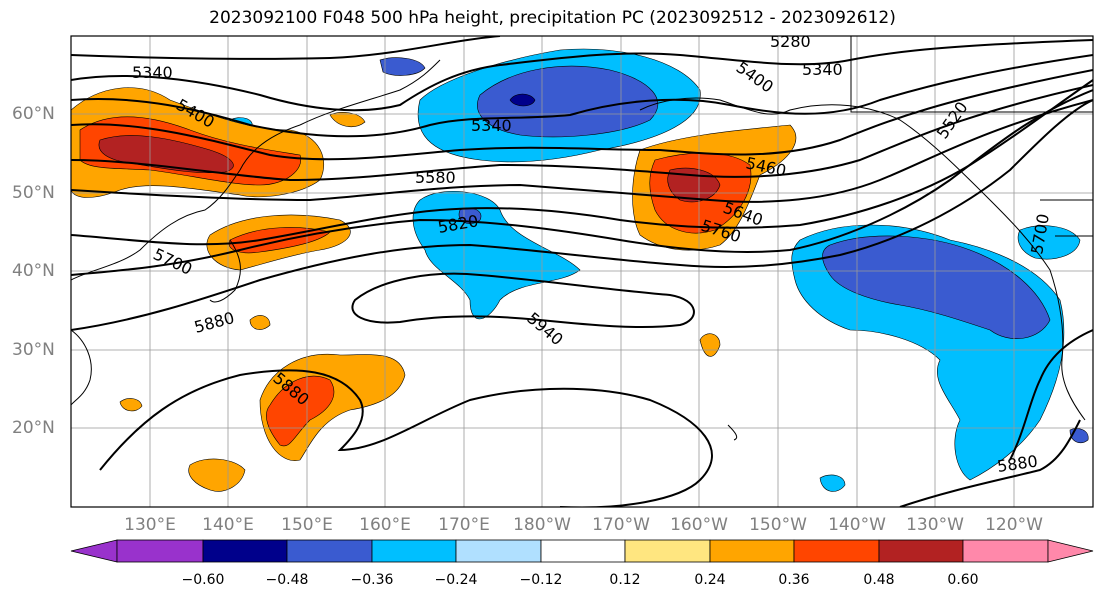 The image size is (1105, 601). Describe the element at coordinates (214, 322) in the screenshot. I see `contour-label: 5880` at that location.